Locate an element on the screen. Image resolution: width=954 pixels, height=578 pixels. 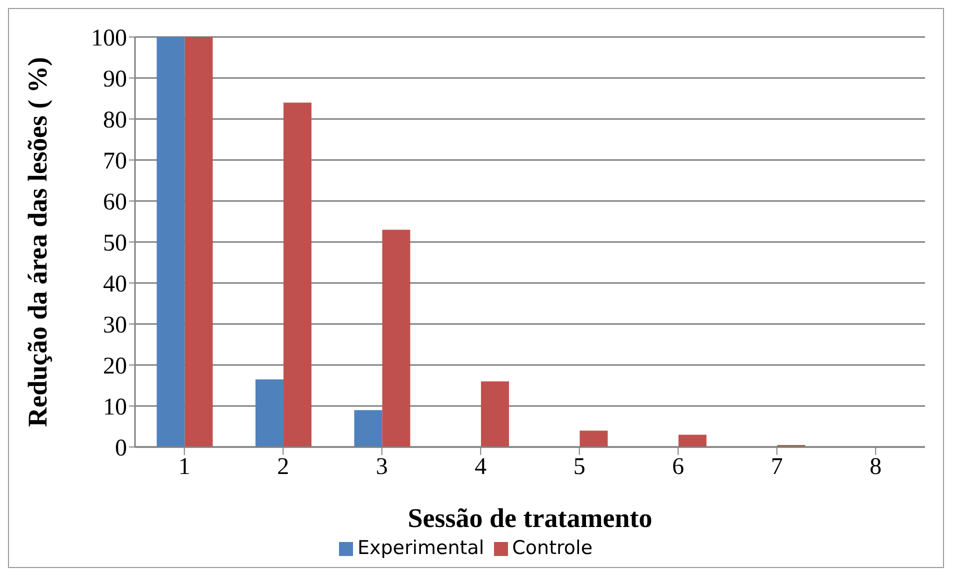
x-tick-label: 8 is located at coordinates (876, 467).